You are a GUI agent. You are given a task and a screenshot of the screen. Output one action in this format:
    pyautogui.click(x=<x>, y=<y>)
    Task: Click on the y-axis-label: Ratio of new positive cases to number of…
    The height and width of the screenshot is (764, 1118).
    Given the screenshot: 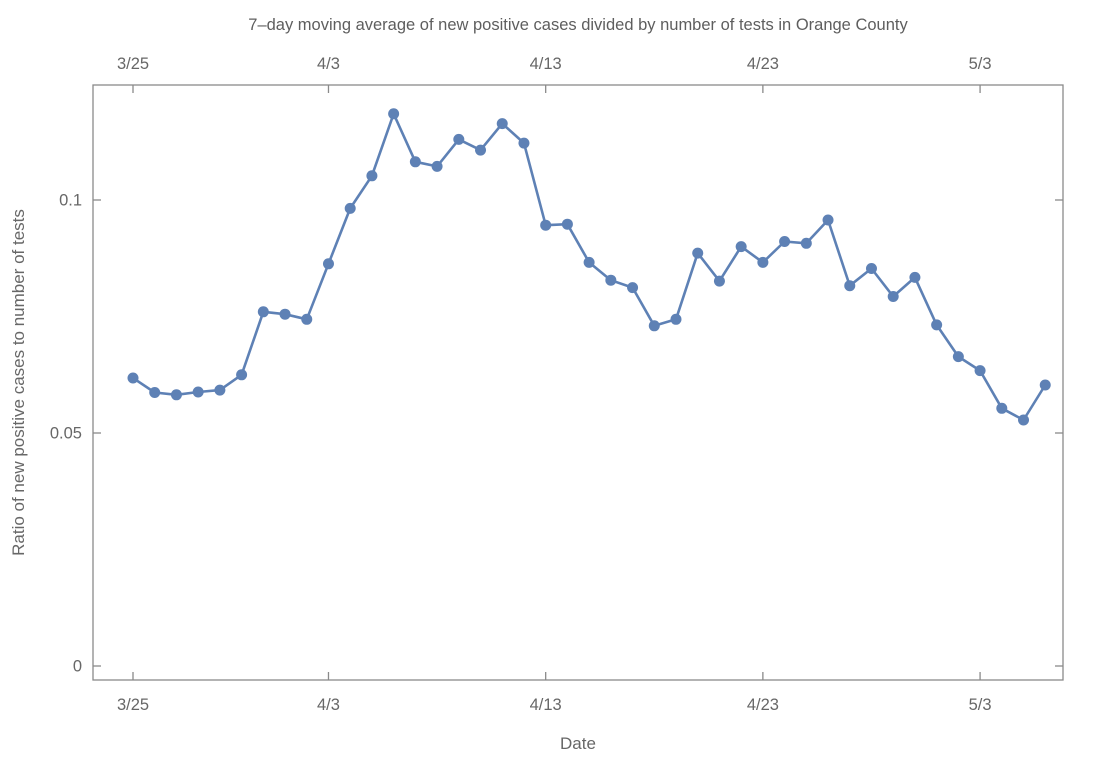 What is the action you would take?
    pyautogui.click(x=18, y=382)
    